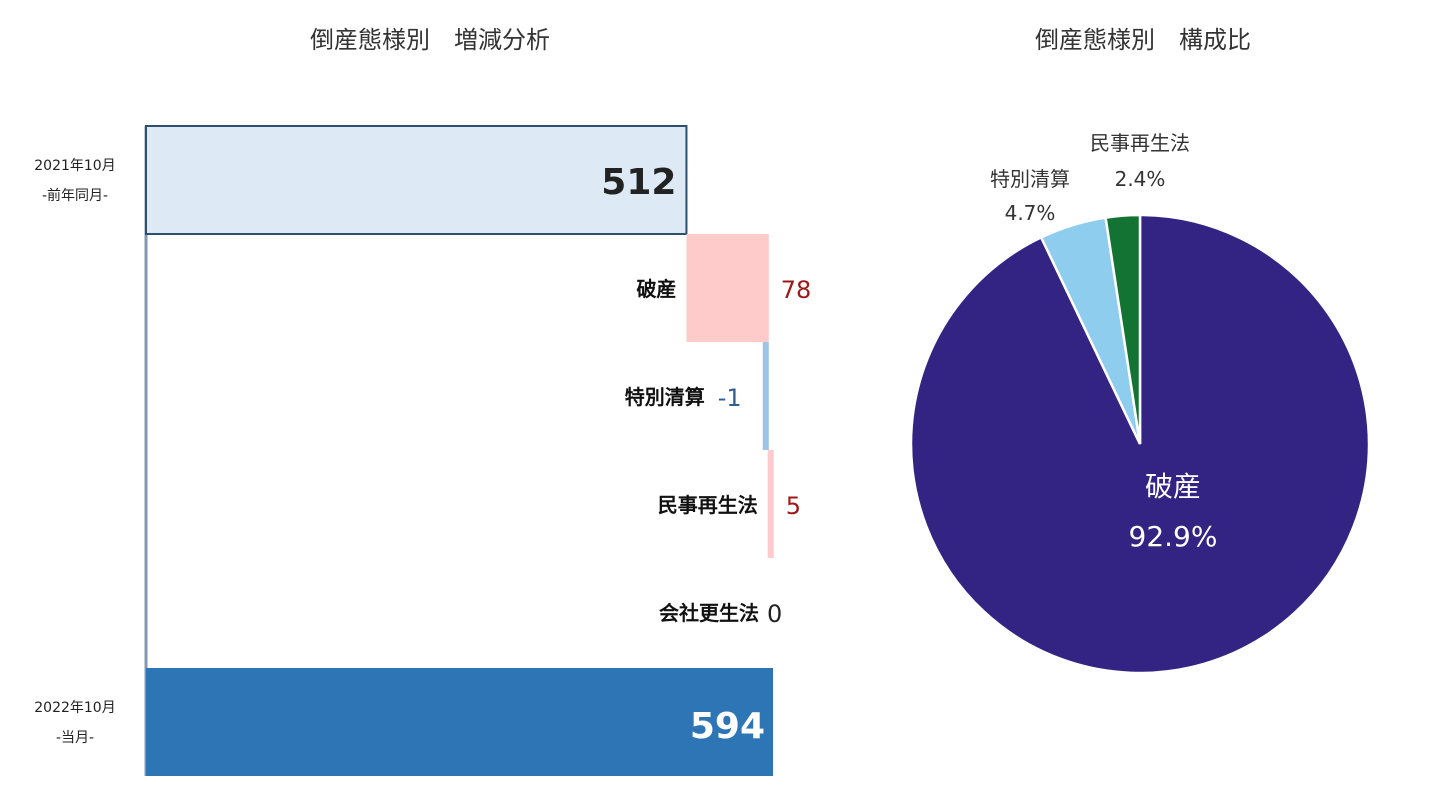  Describe the element at coordinates (430, 40) in the screenshot. I see `waterfall-chart-title: 倒産態様別 増減分析` at that location.